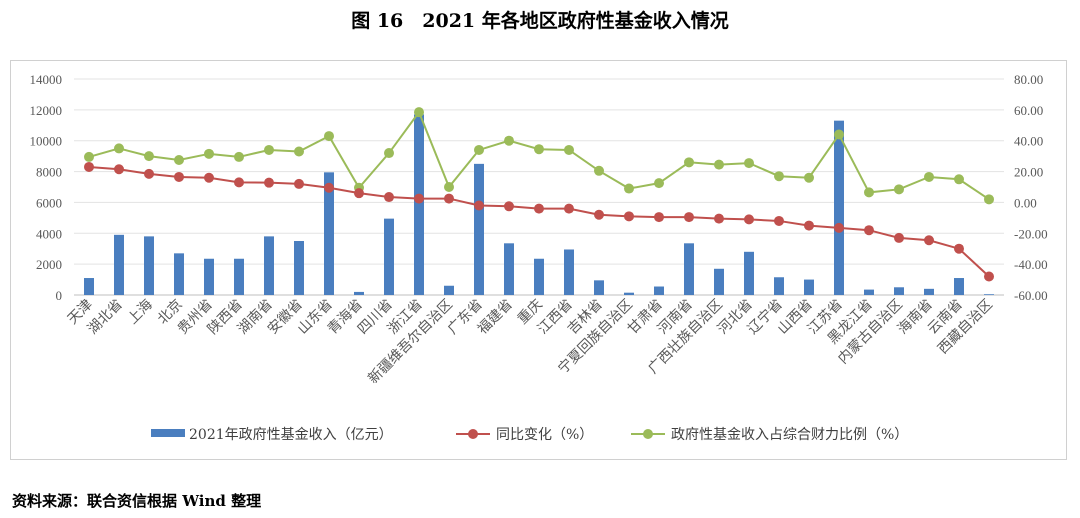 This screenshot has height=518, width=1080. What do you see at coordinates (1031, 295) in the screenshot?
I see `right-tick-label: -60.00` at bounding box center [1031, 295].